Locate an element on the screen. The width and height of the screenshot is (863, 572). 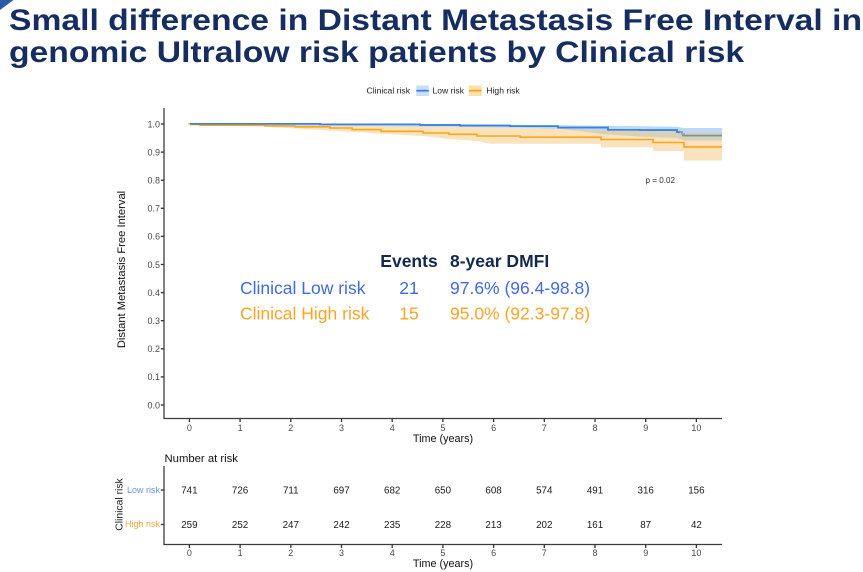
svg-text: 0.3 is located at coordinates (153, 321).